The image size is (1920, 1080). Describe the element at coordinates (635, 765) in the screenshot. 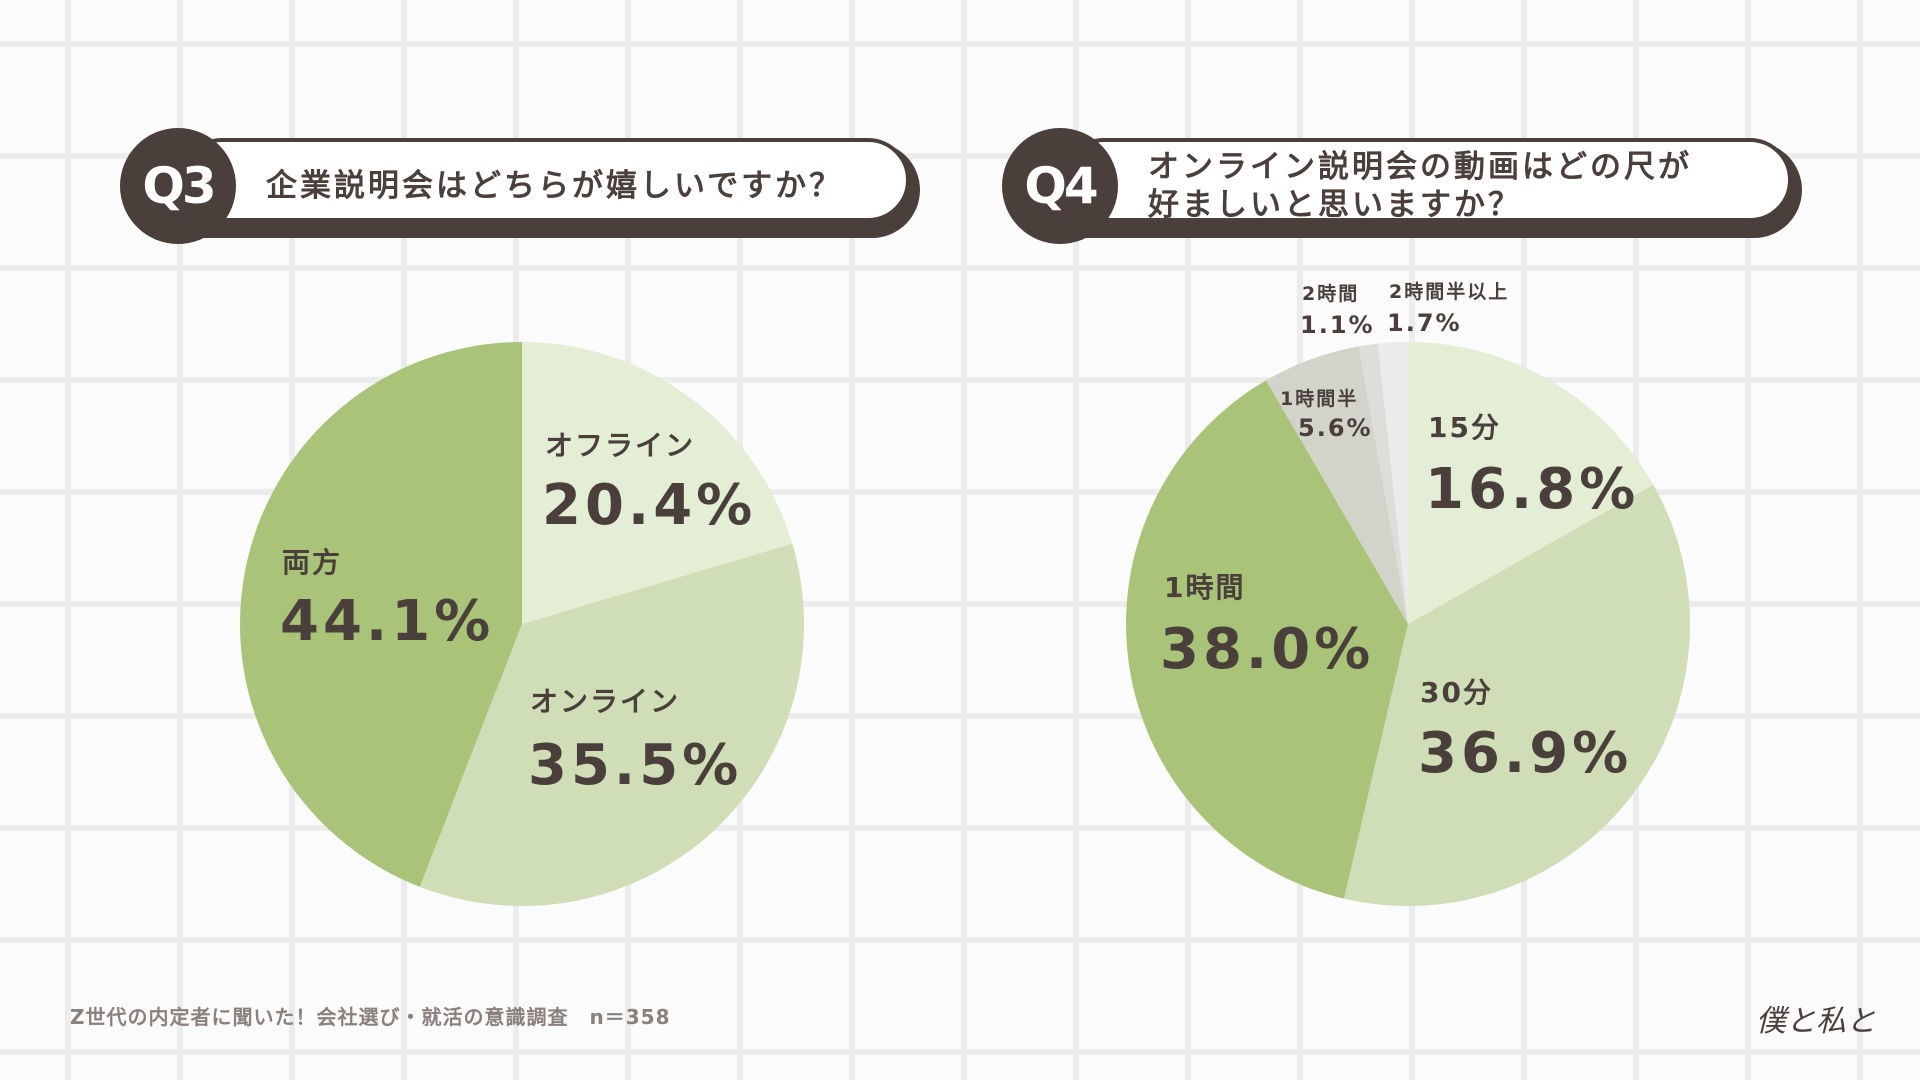

I see `q3-slice-2-value: 35.5%` at that location.